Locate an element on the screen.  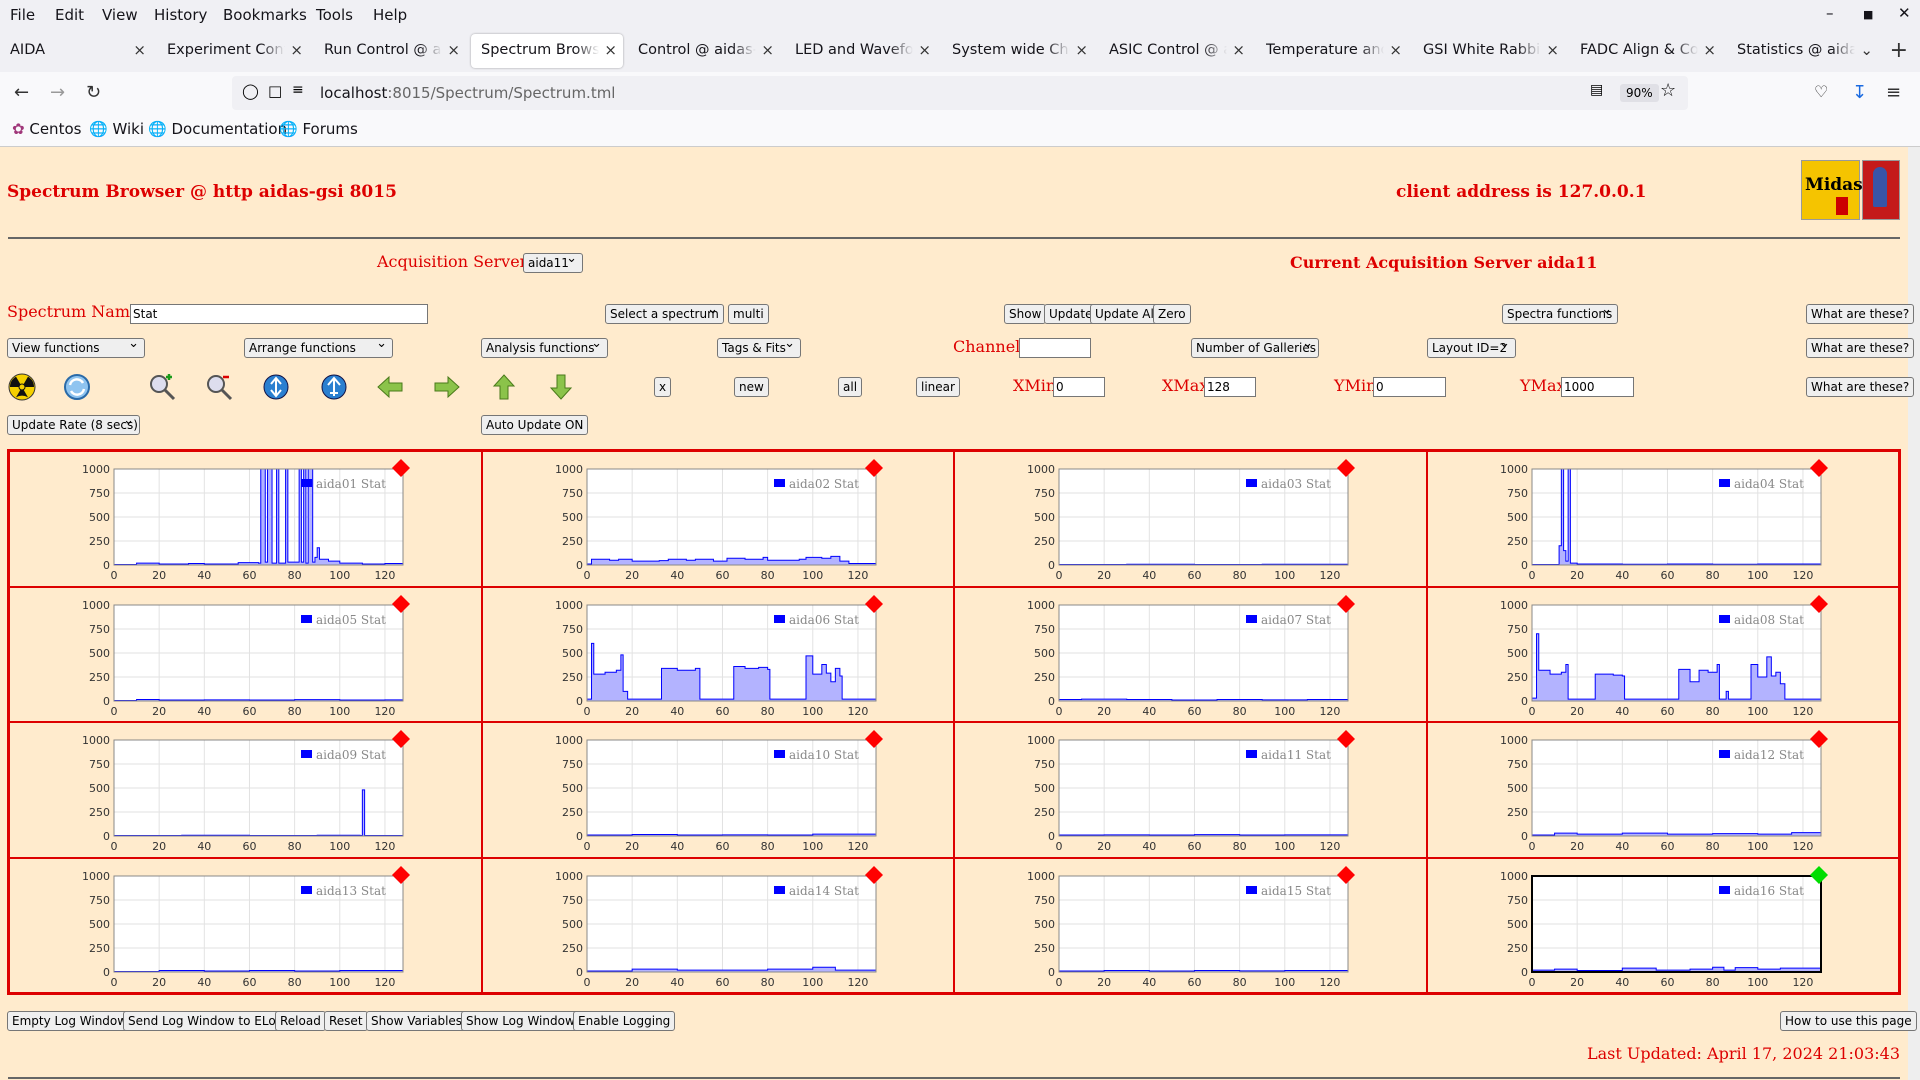
tab-run-control: Run Control @ aidas × is located at coordinates (390, 51).